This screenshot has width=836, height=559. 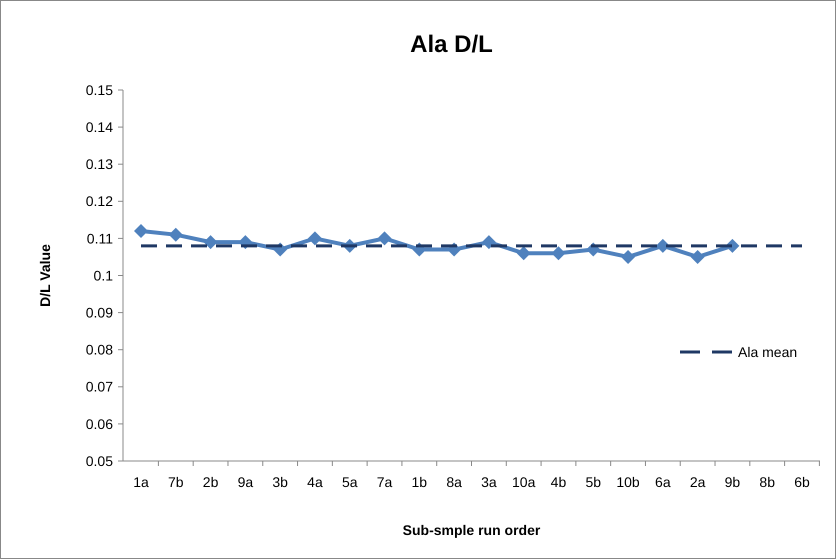 What do you see at coordinates (350, 482) in the screenshot?
I see `x-tick-label: 5a` at bounding box center [350, 482].